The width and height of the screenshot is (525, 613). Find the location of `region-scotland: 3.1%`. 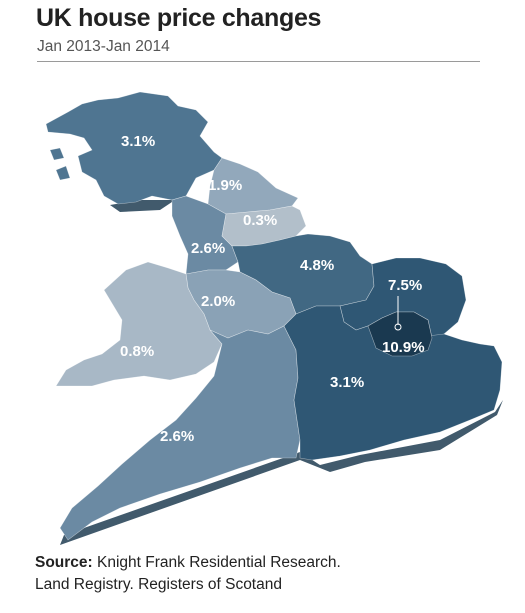

region-scotland: 3.1% is located at coordinates (134, 148).